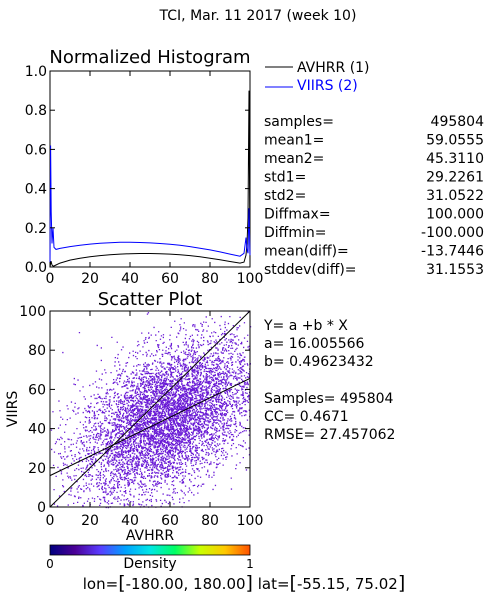 The height and width of the screenshot is (600, 500). Describe the element at coordinates (452, 233) in the screenshot. I see `stats-value: -100.000` at that location.